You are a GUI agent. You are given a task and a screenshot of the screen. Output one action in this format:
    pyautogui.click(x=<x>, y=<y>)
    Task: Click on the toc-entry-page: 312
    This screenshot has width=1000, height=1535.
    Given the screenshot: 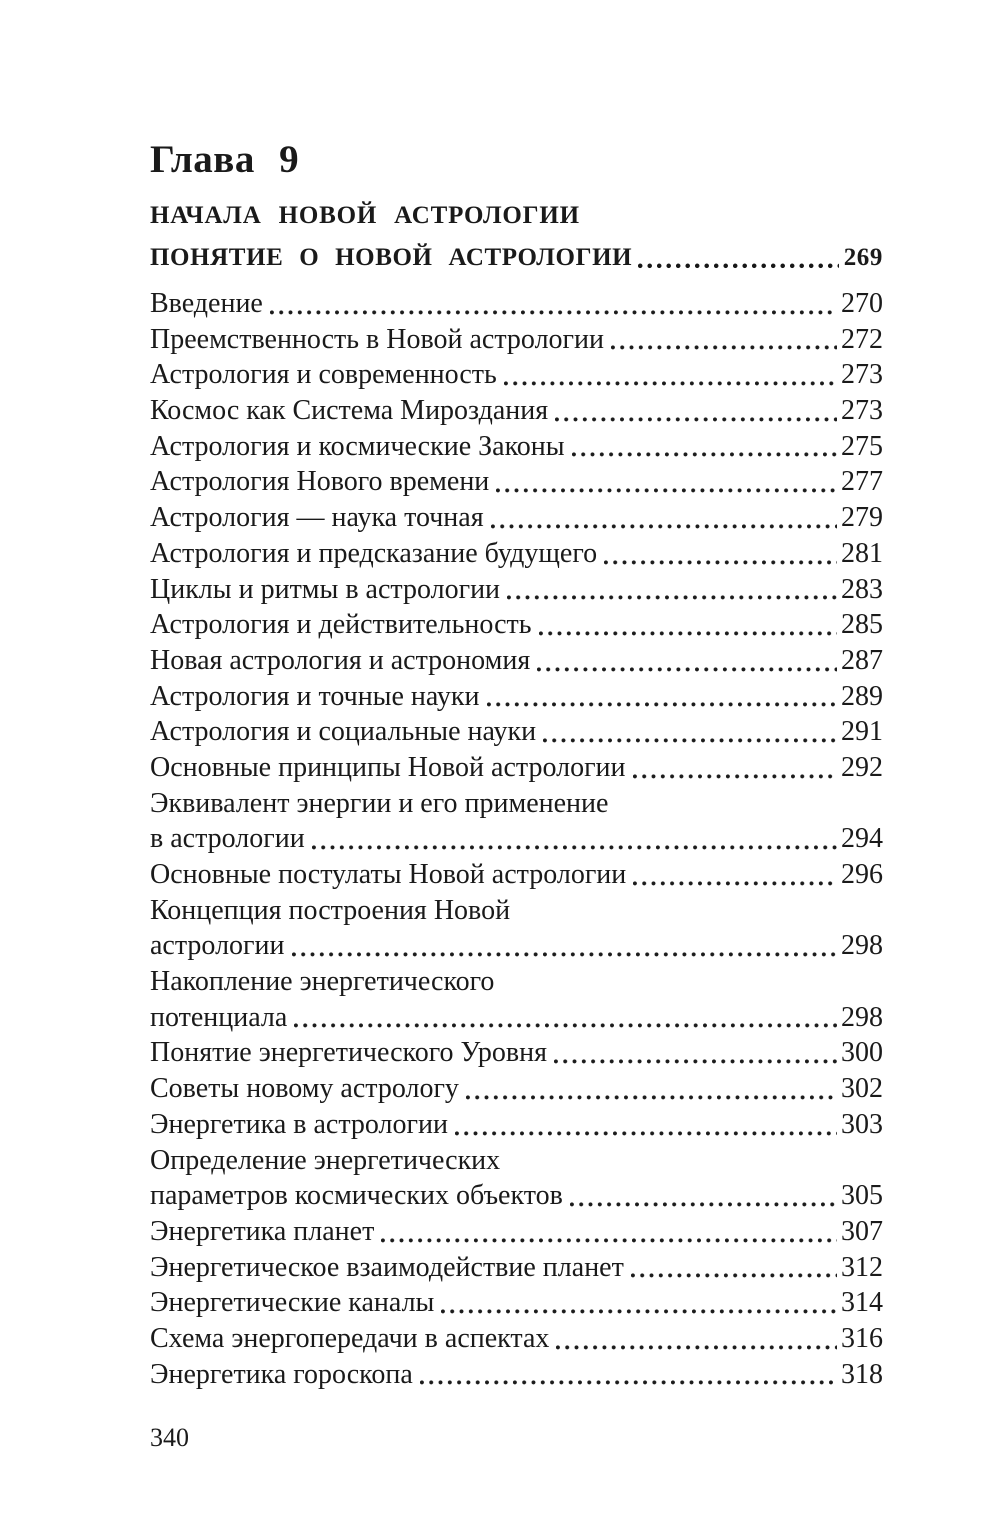 What is the action you would take?
    pyautogui.click(x=862, y=1267)
    